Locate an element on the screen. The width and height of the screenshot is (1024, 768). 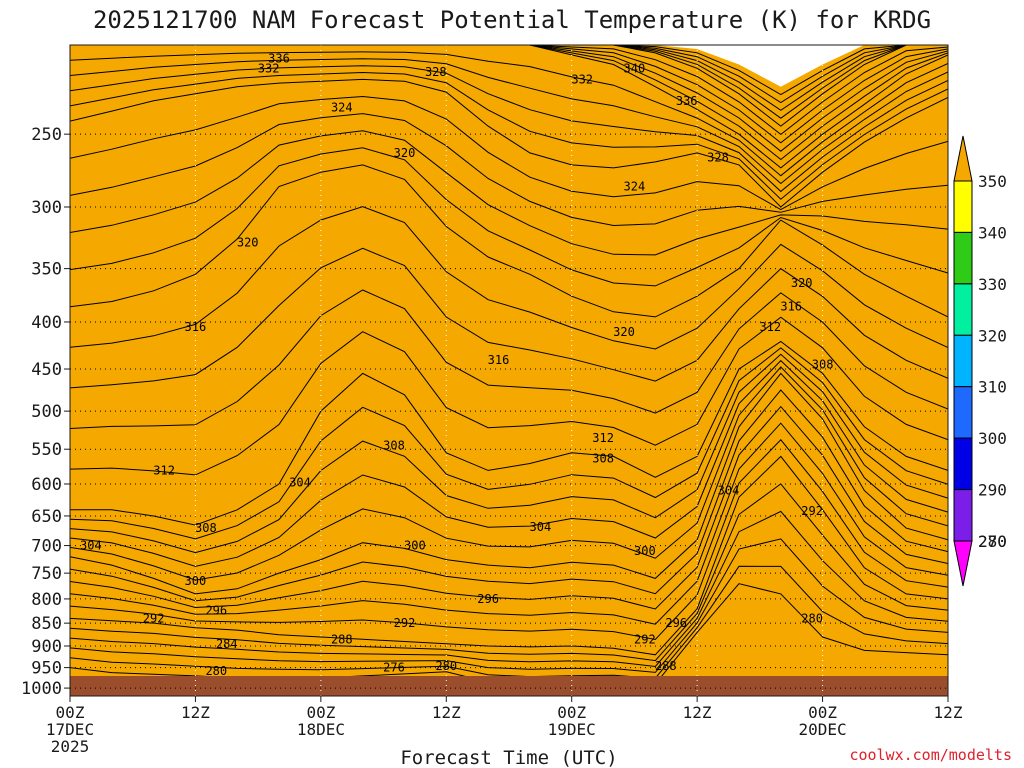
y-tick-label-400: 400 is located at coordinates (46, 323).